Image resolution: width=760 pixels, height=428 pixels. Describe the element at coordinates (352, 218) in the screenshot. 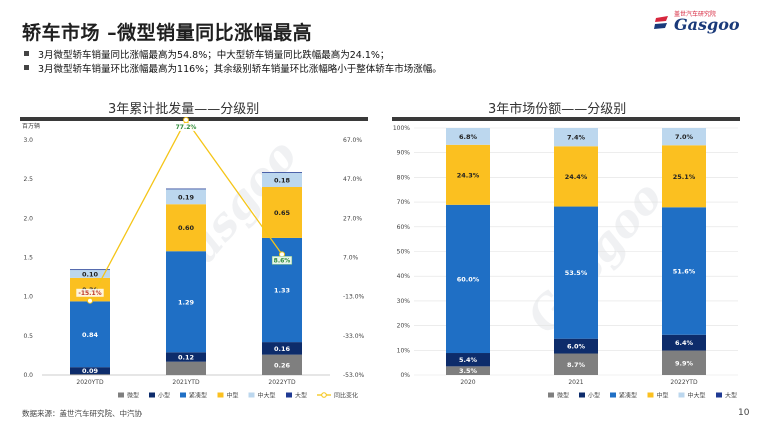

I see `y2-tick-label: 27.0%` at that location.